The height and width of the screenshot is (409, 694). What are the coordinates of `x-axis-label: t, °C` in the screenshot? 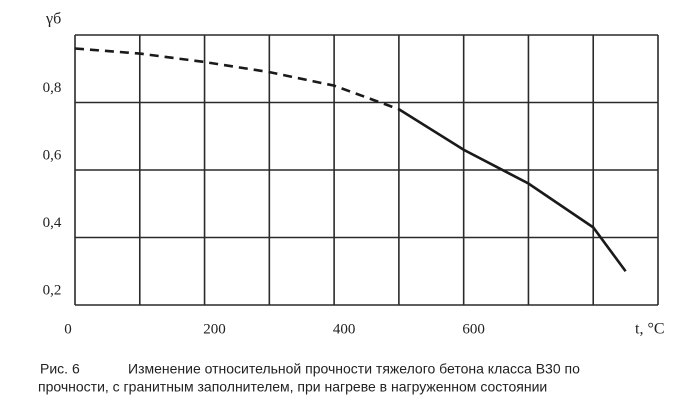 It's located at (650, 329).